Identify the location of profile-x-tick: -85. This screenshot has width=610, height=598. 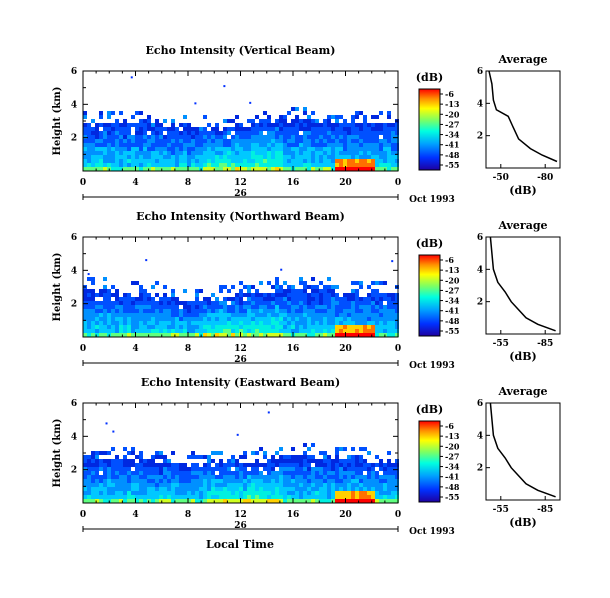
(545, 344).